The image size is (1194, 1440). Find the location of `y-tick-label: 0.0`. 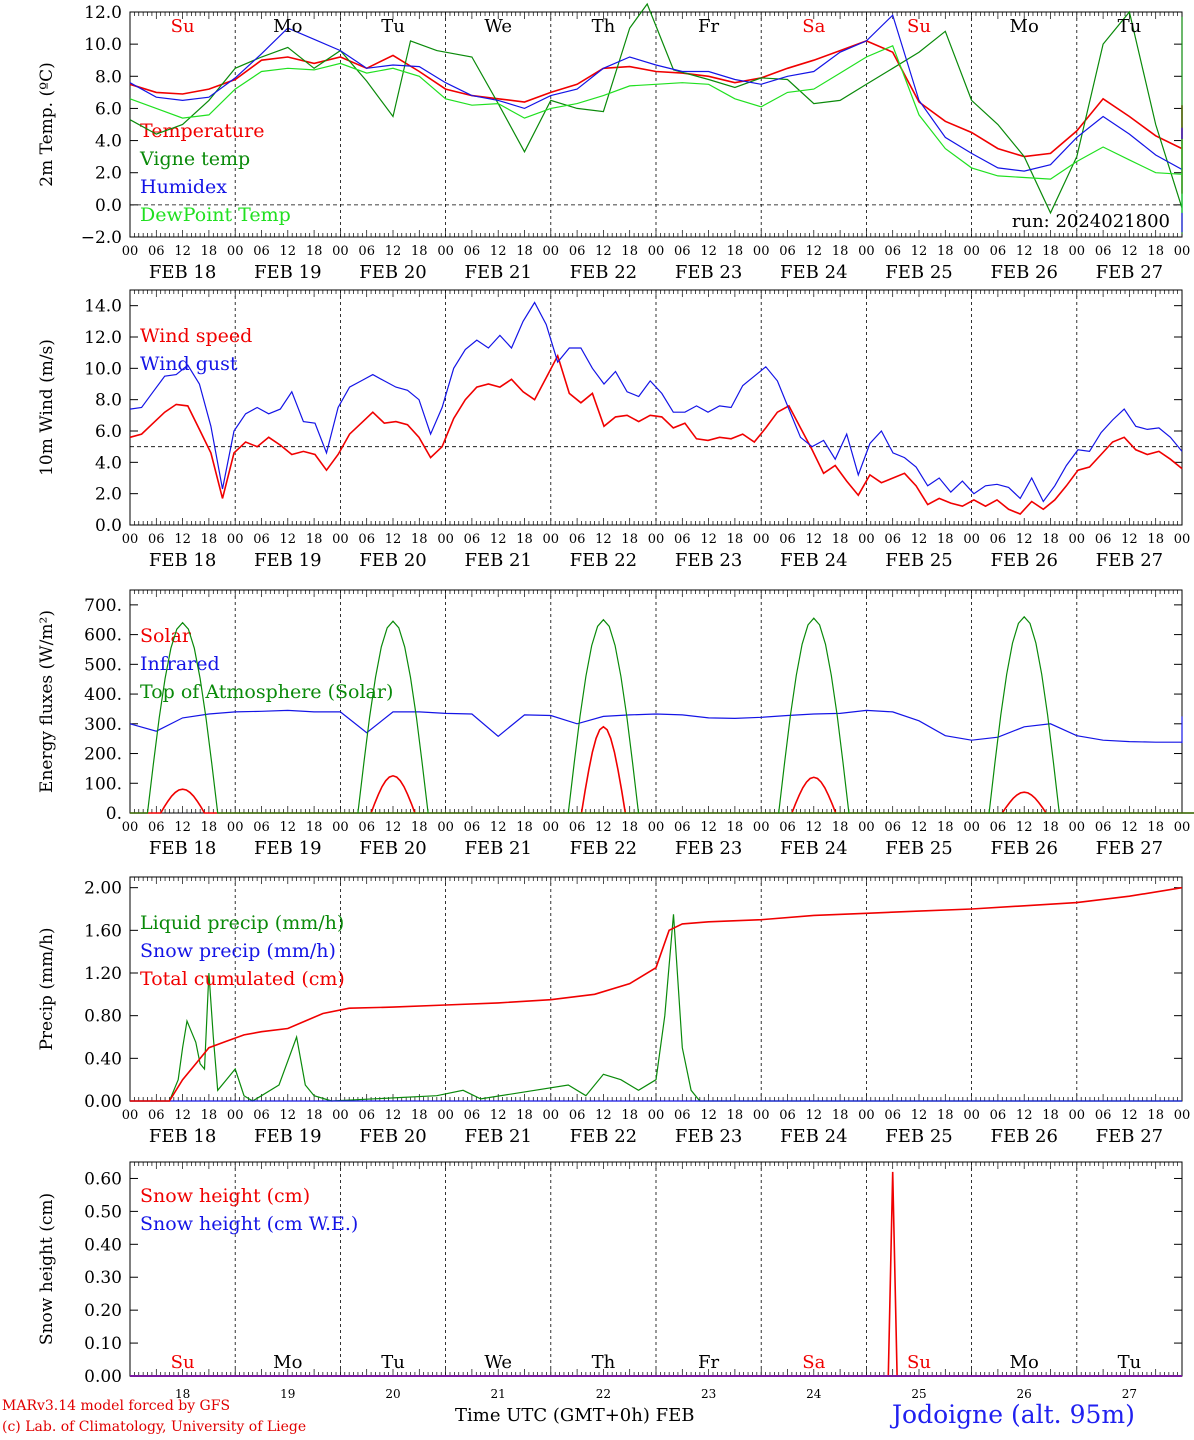

y-tick-label: 0.0 is located at coordinates (108, 526).